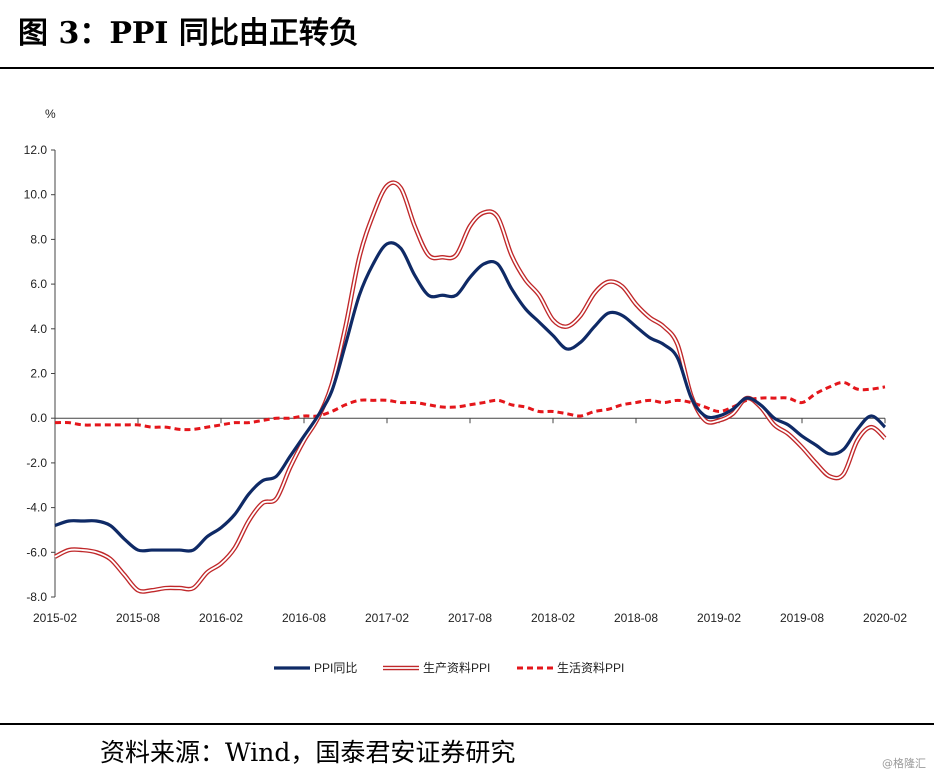  What do you see at coordinates (904, 763) in the screenshot?
I see `watermark: @格隆汇` at bounding box center [904, 763].